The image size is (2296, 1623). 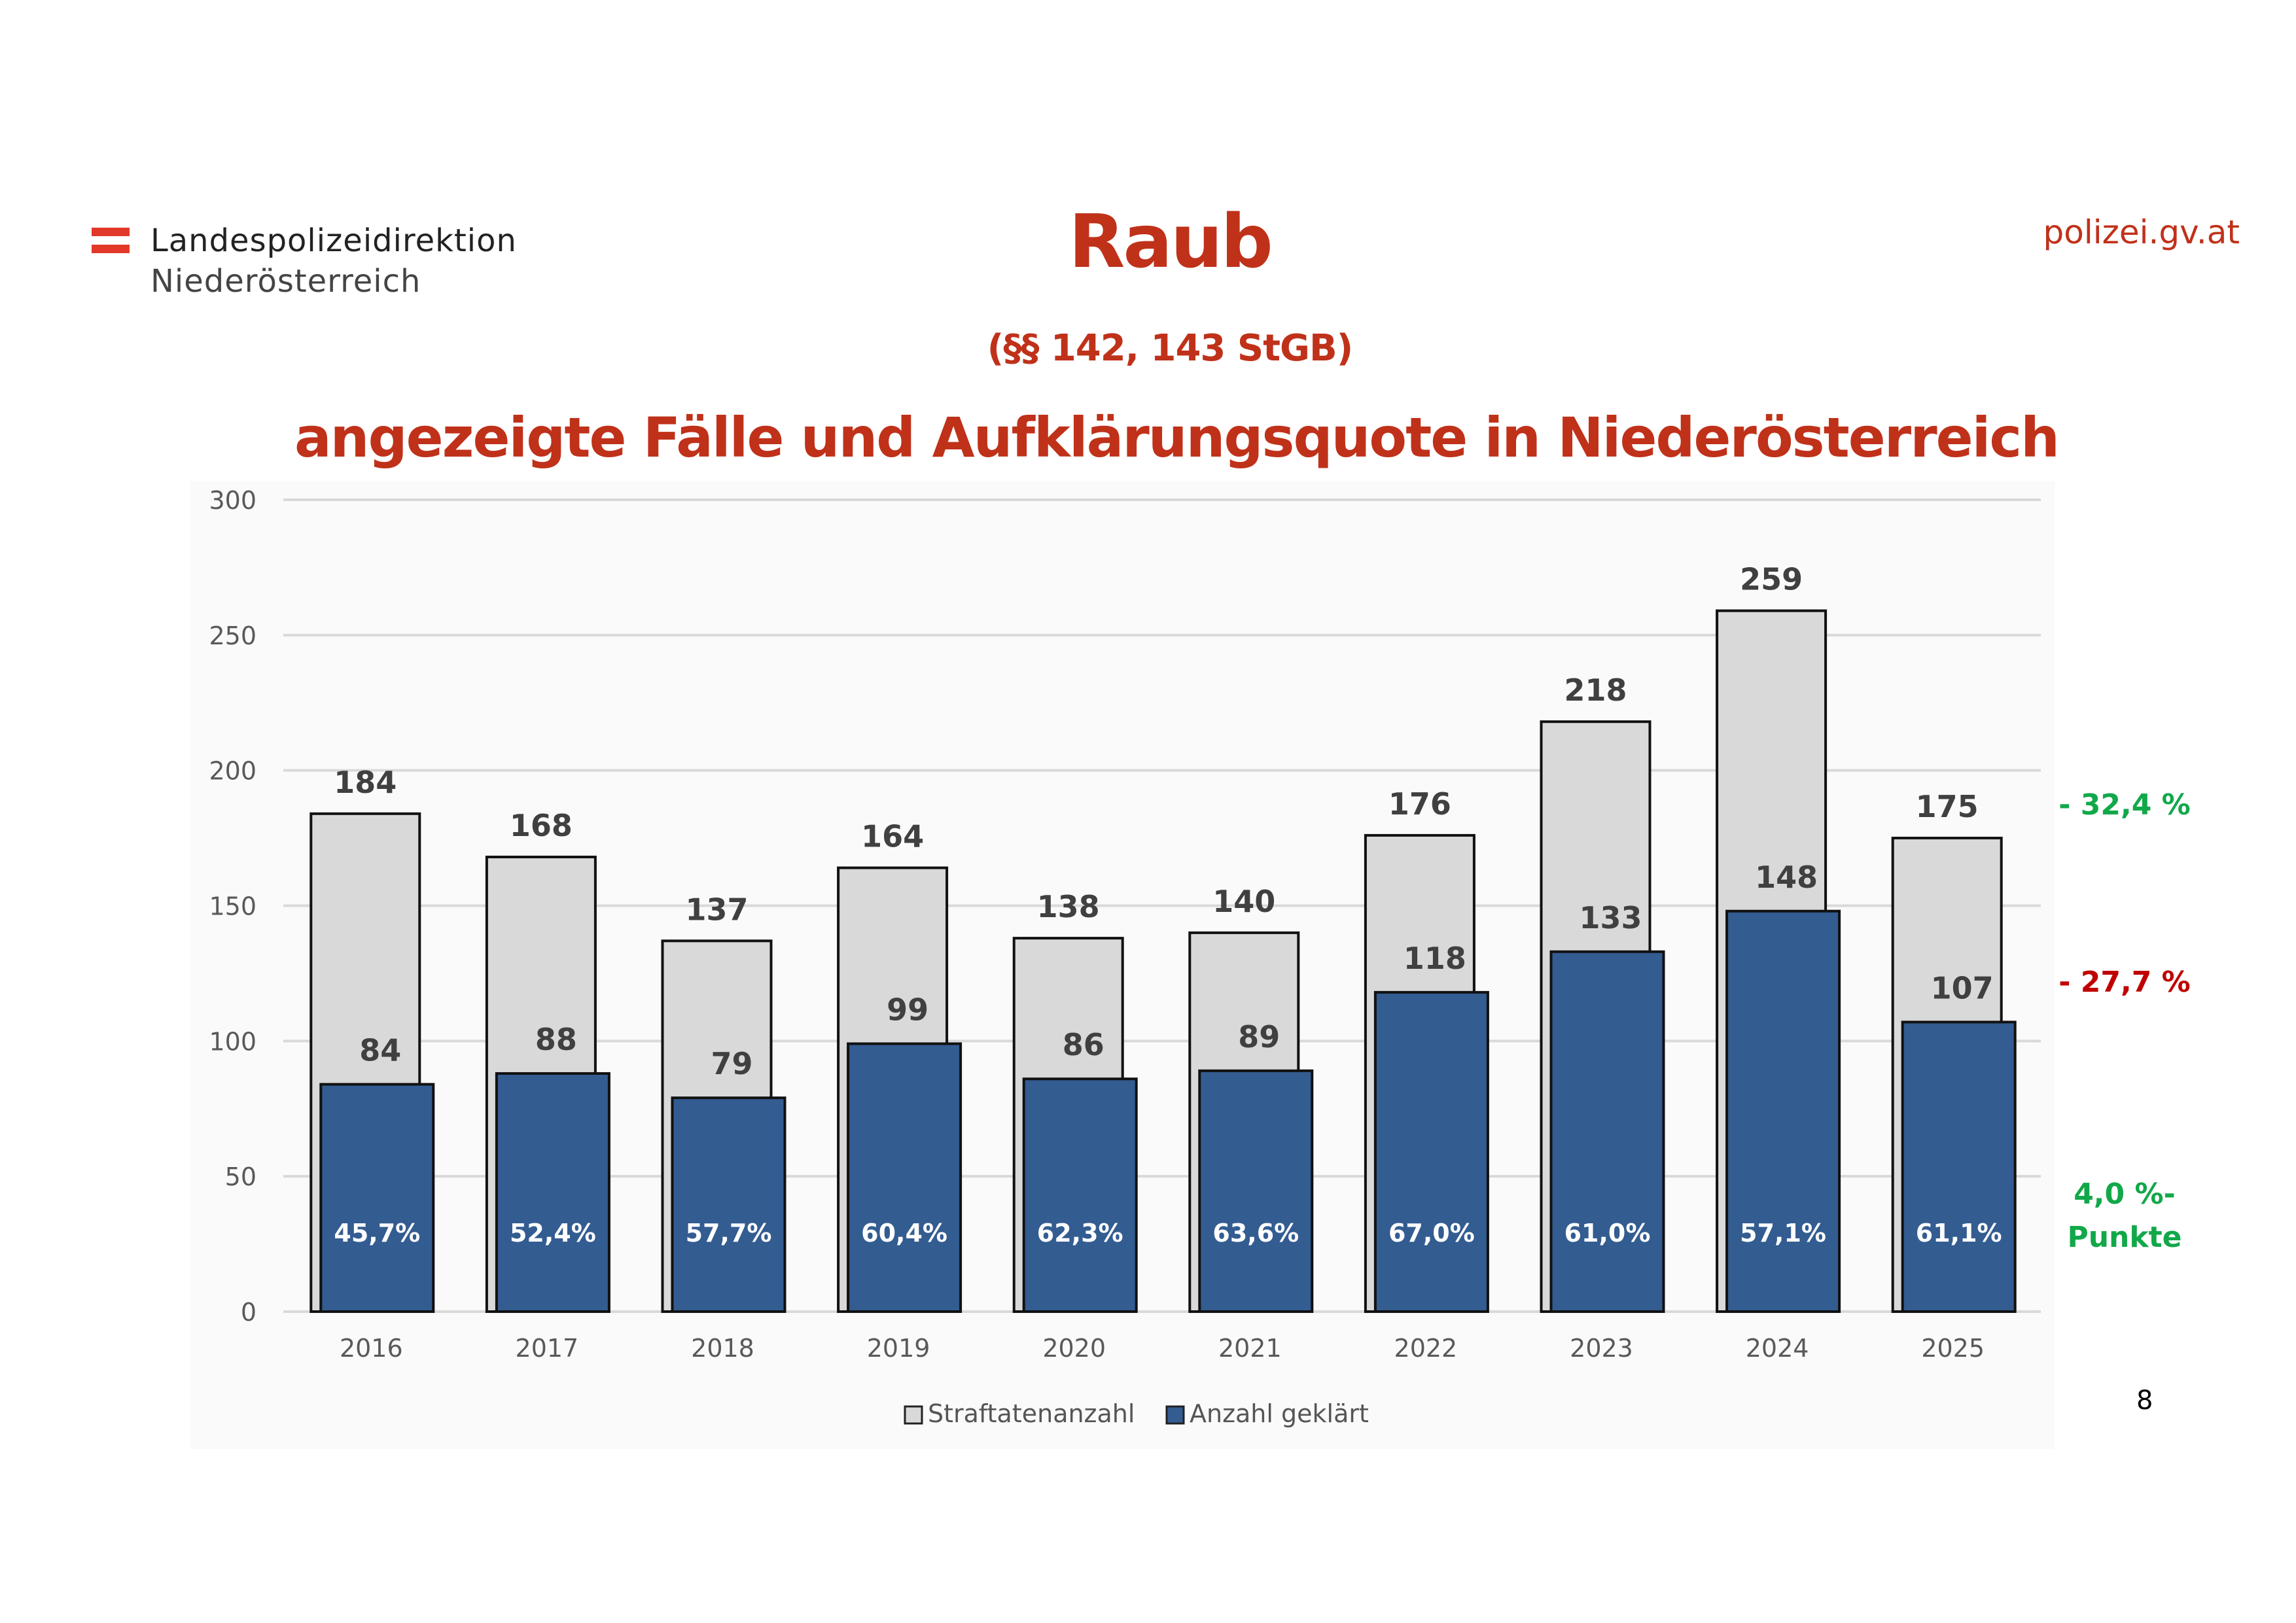 I want to click on rate-label: 57,7%, so click(x=729, y=1234).